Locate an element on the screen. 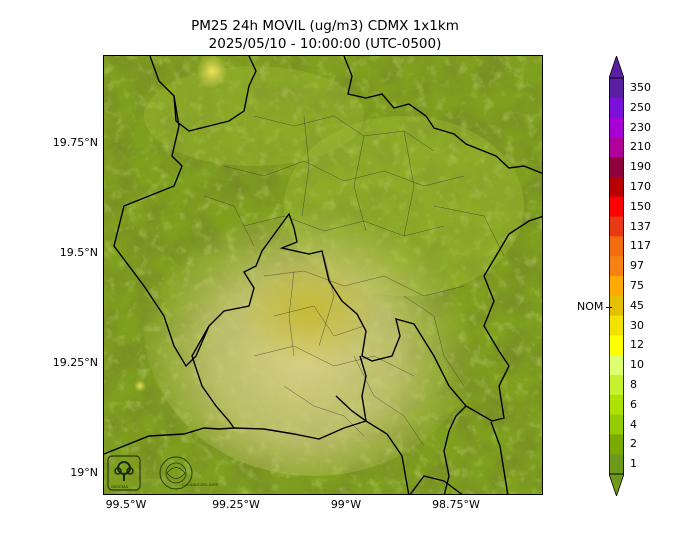  colorbar-tick-label: 190 is located at coordinates (640, 167).